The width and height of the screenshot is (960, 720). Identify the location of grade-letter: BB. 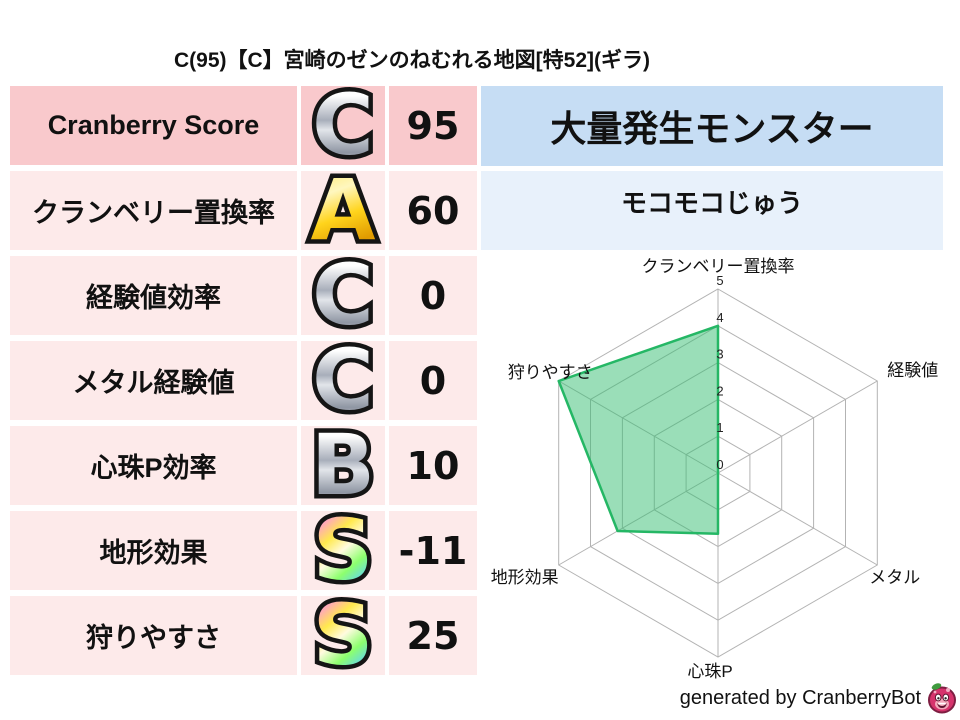
(342, 465).